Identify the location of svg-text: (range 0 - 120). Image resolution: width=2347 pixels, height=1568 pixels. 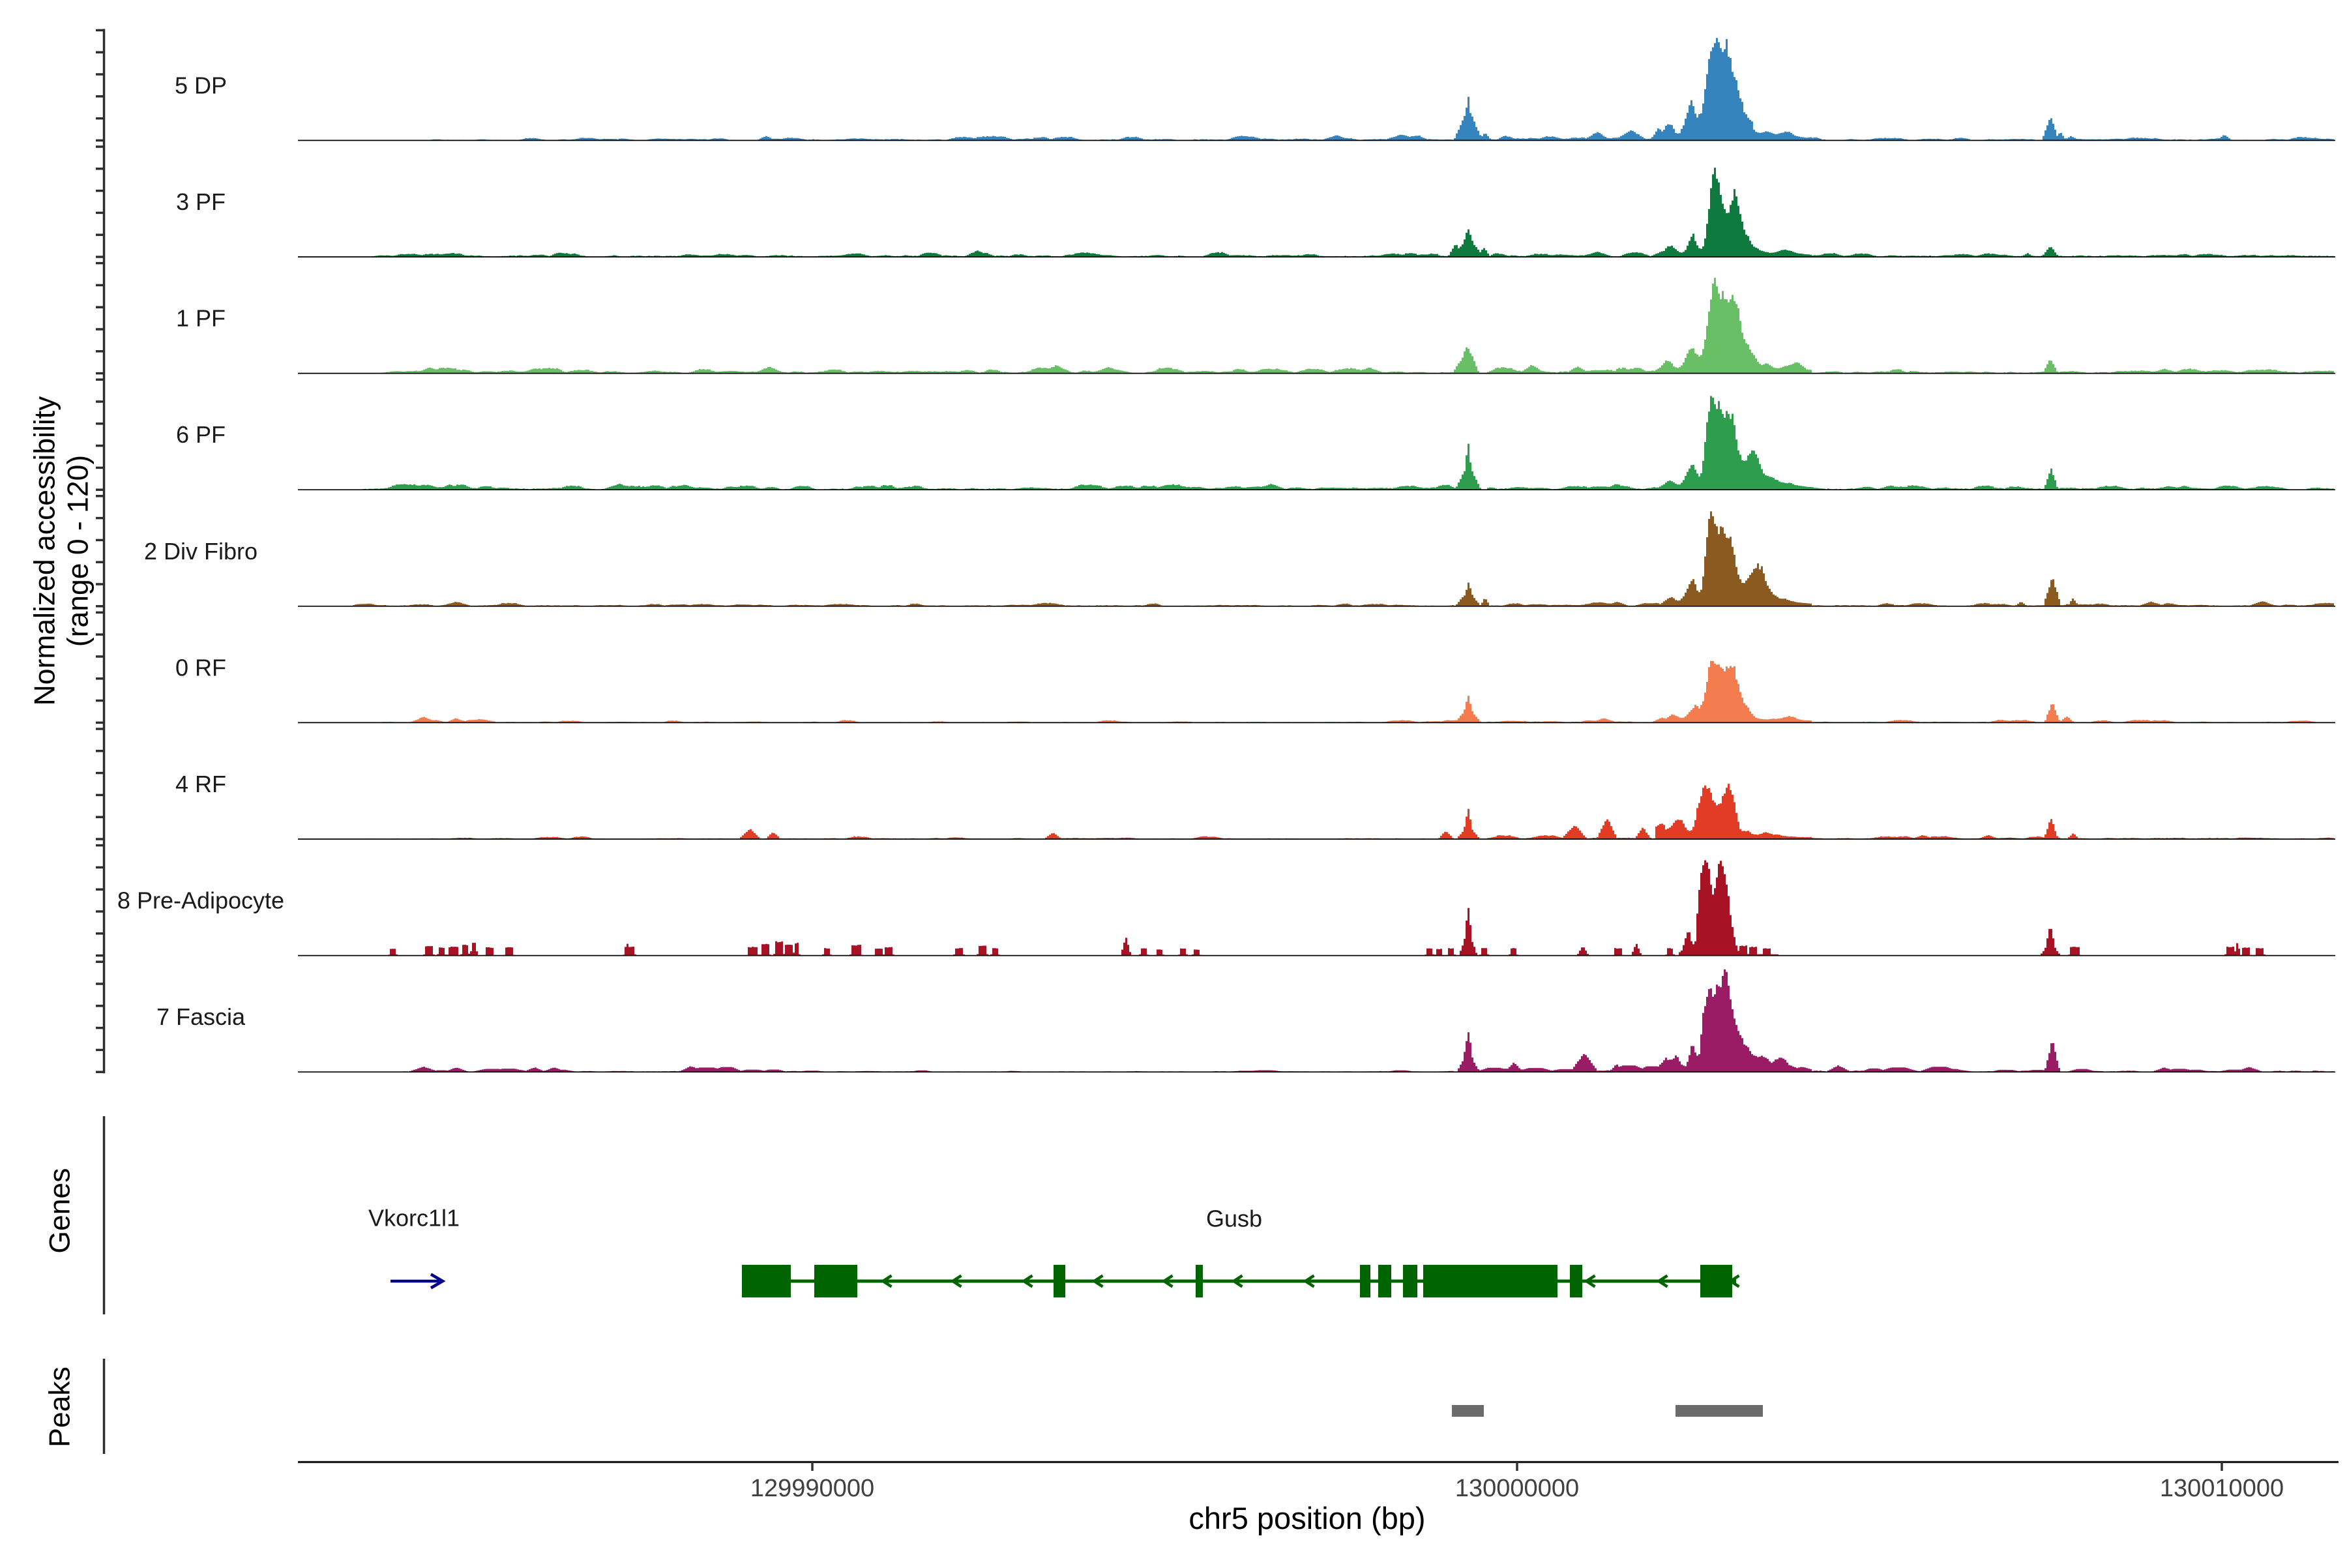
(79, 551).